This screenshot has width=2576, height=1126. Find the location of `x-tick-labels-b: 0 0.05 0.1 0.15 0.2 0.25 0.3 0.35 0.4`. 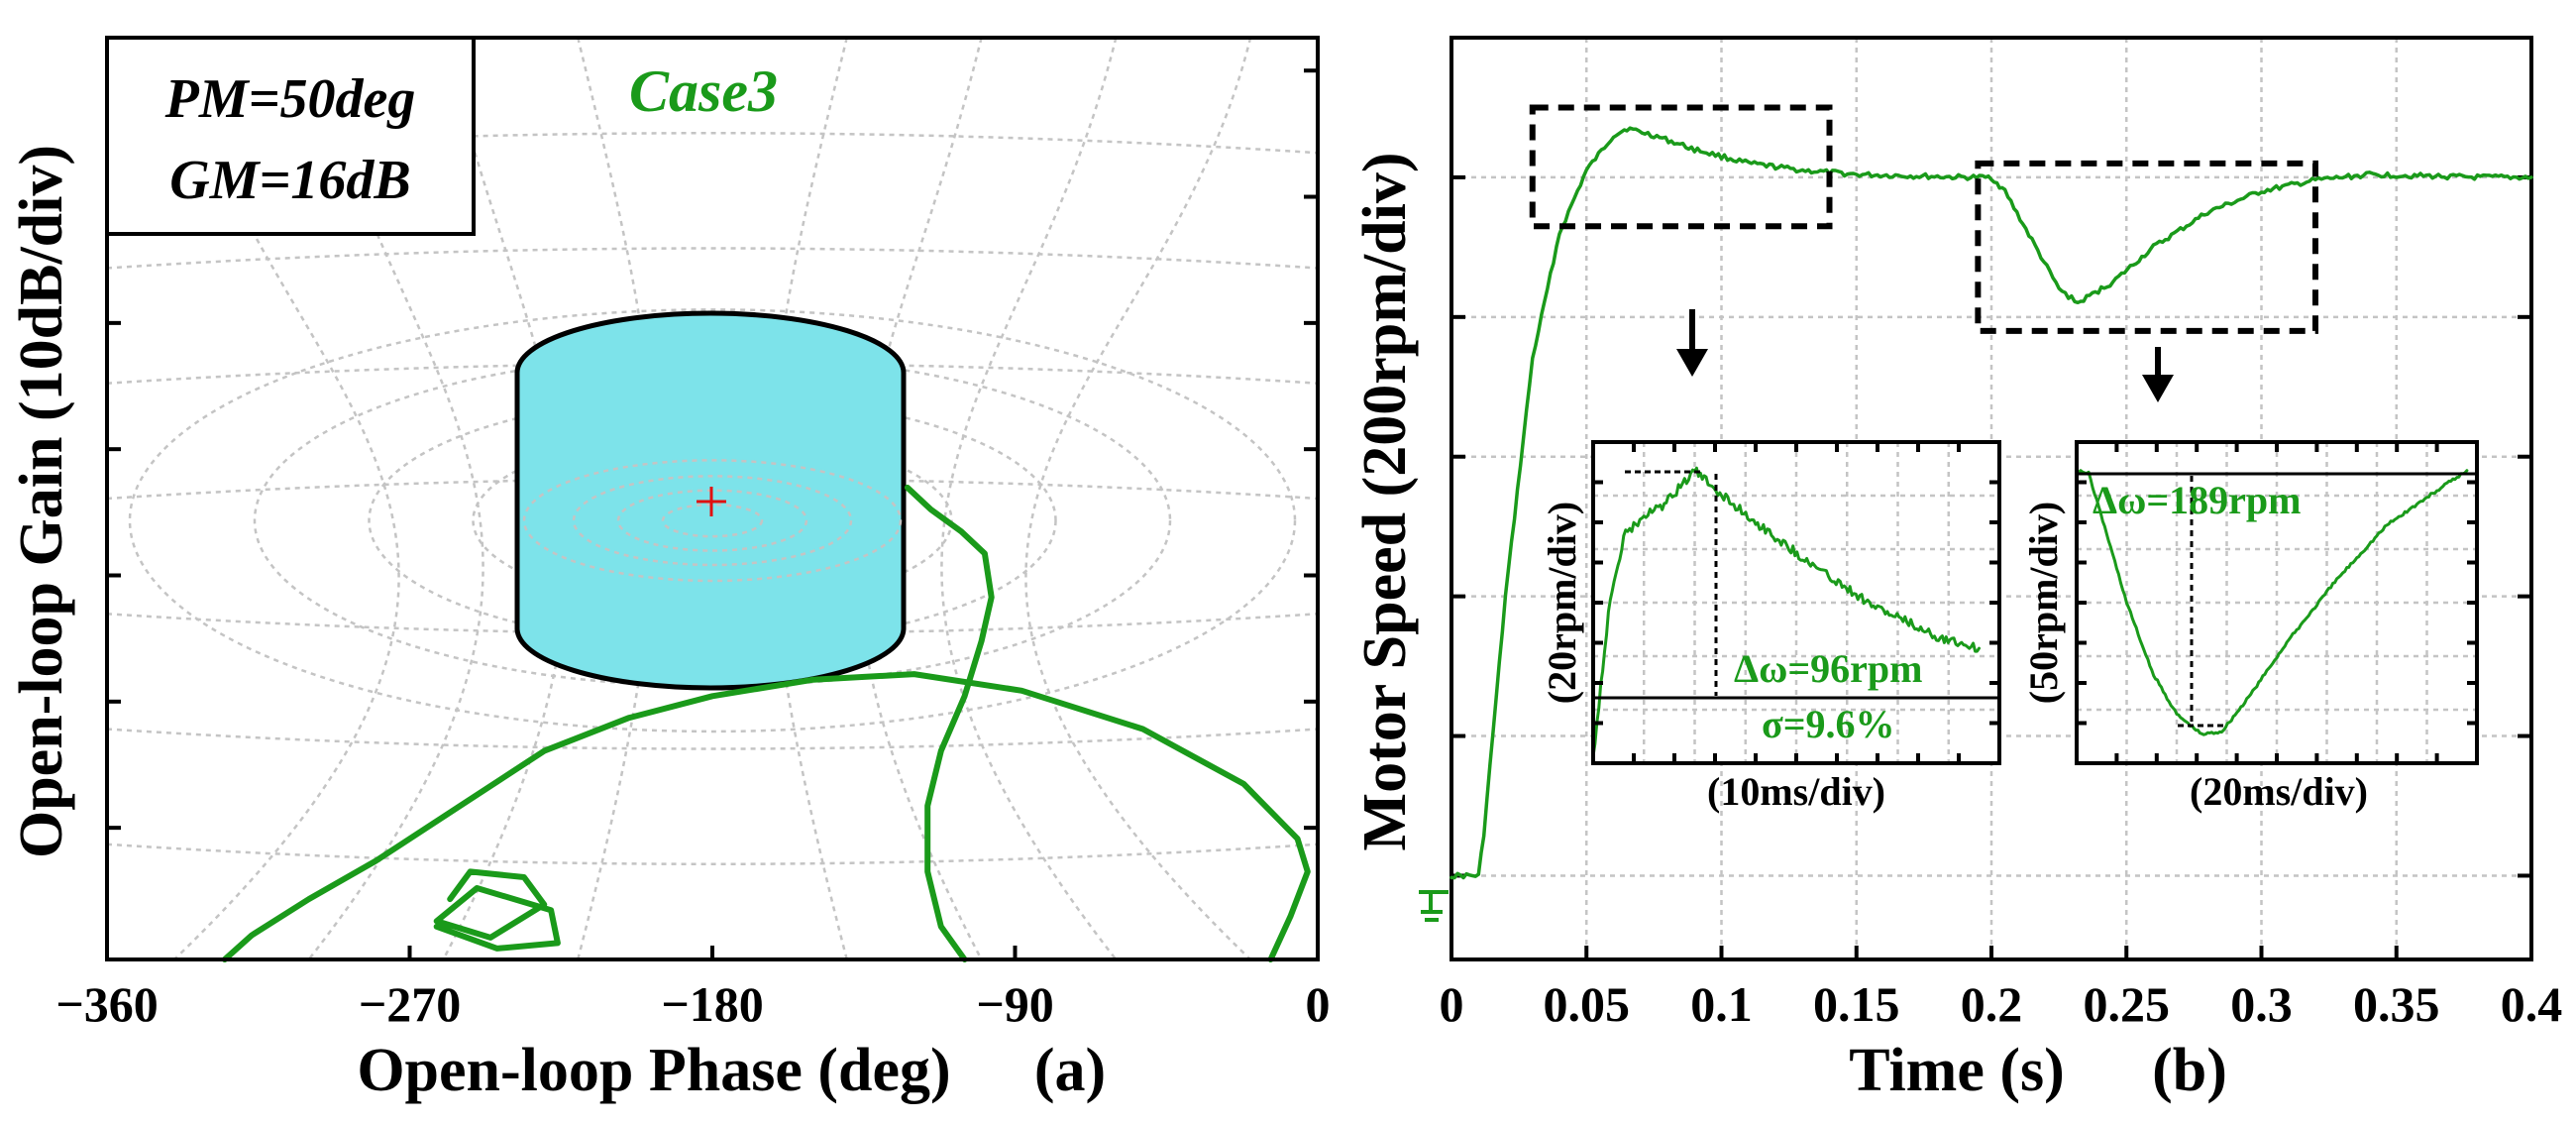

x-tick-labels-b: 0 0.05 0.1 0.15 0.2 0.25 0.3 0.35 0.4 is located at coordinates (2001, 1004).